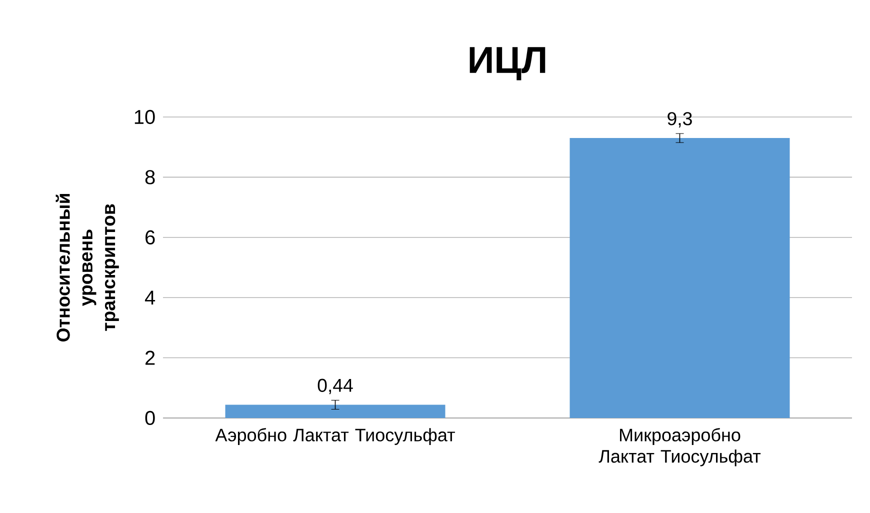 The width and height of the screenshot is (870, 513). Describe the element at coordinates (150, 297) in the screenshot. I see `y-tick-label: 4` at that location.